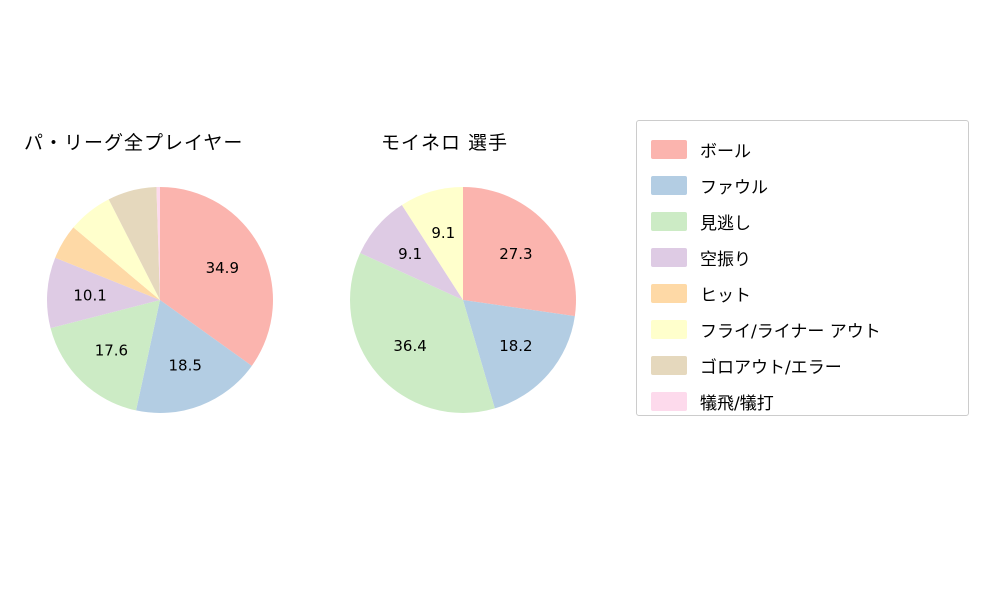 The width and height of the screenshot is (1000, 600). What do you see at coordinates (409, 346) in the screenshot?
I see `slice-label: 36.4` at bounding box center [409, 346].